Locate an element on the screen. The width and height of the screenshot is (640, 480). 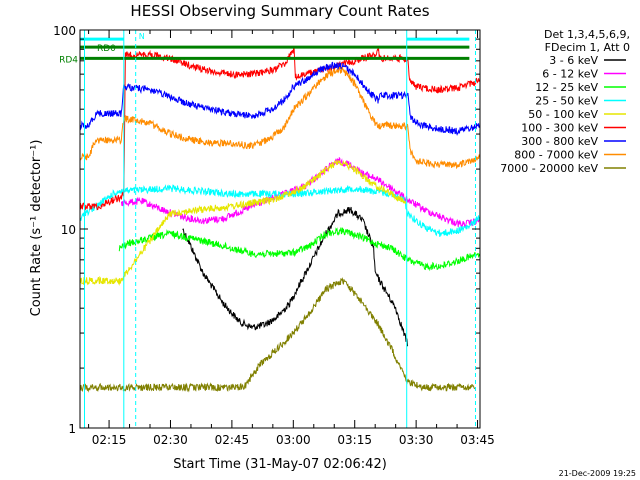
y-tick-label-0: 1 is located at coordinates (72, 429).